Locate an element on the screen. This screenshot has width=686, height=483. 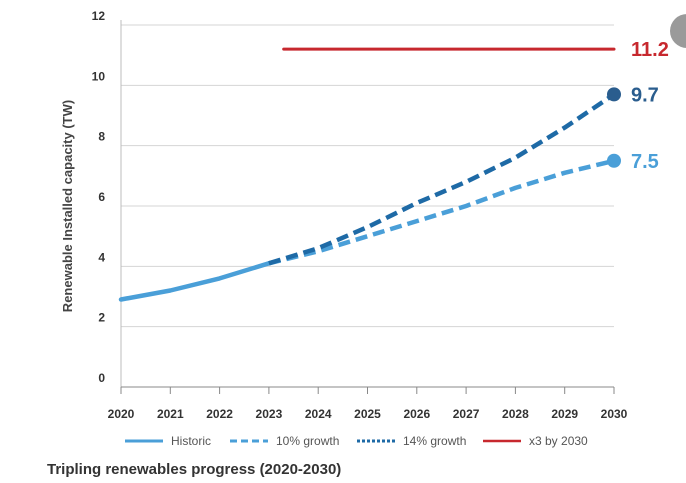
x-tick-label-2026: 2026 is located at coordinates (416, 414).